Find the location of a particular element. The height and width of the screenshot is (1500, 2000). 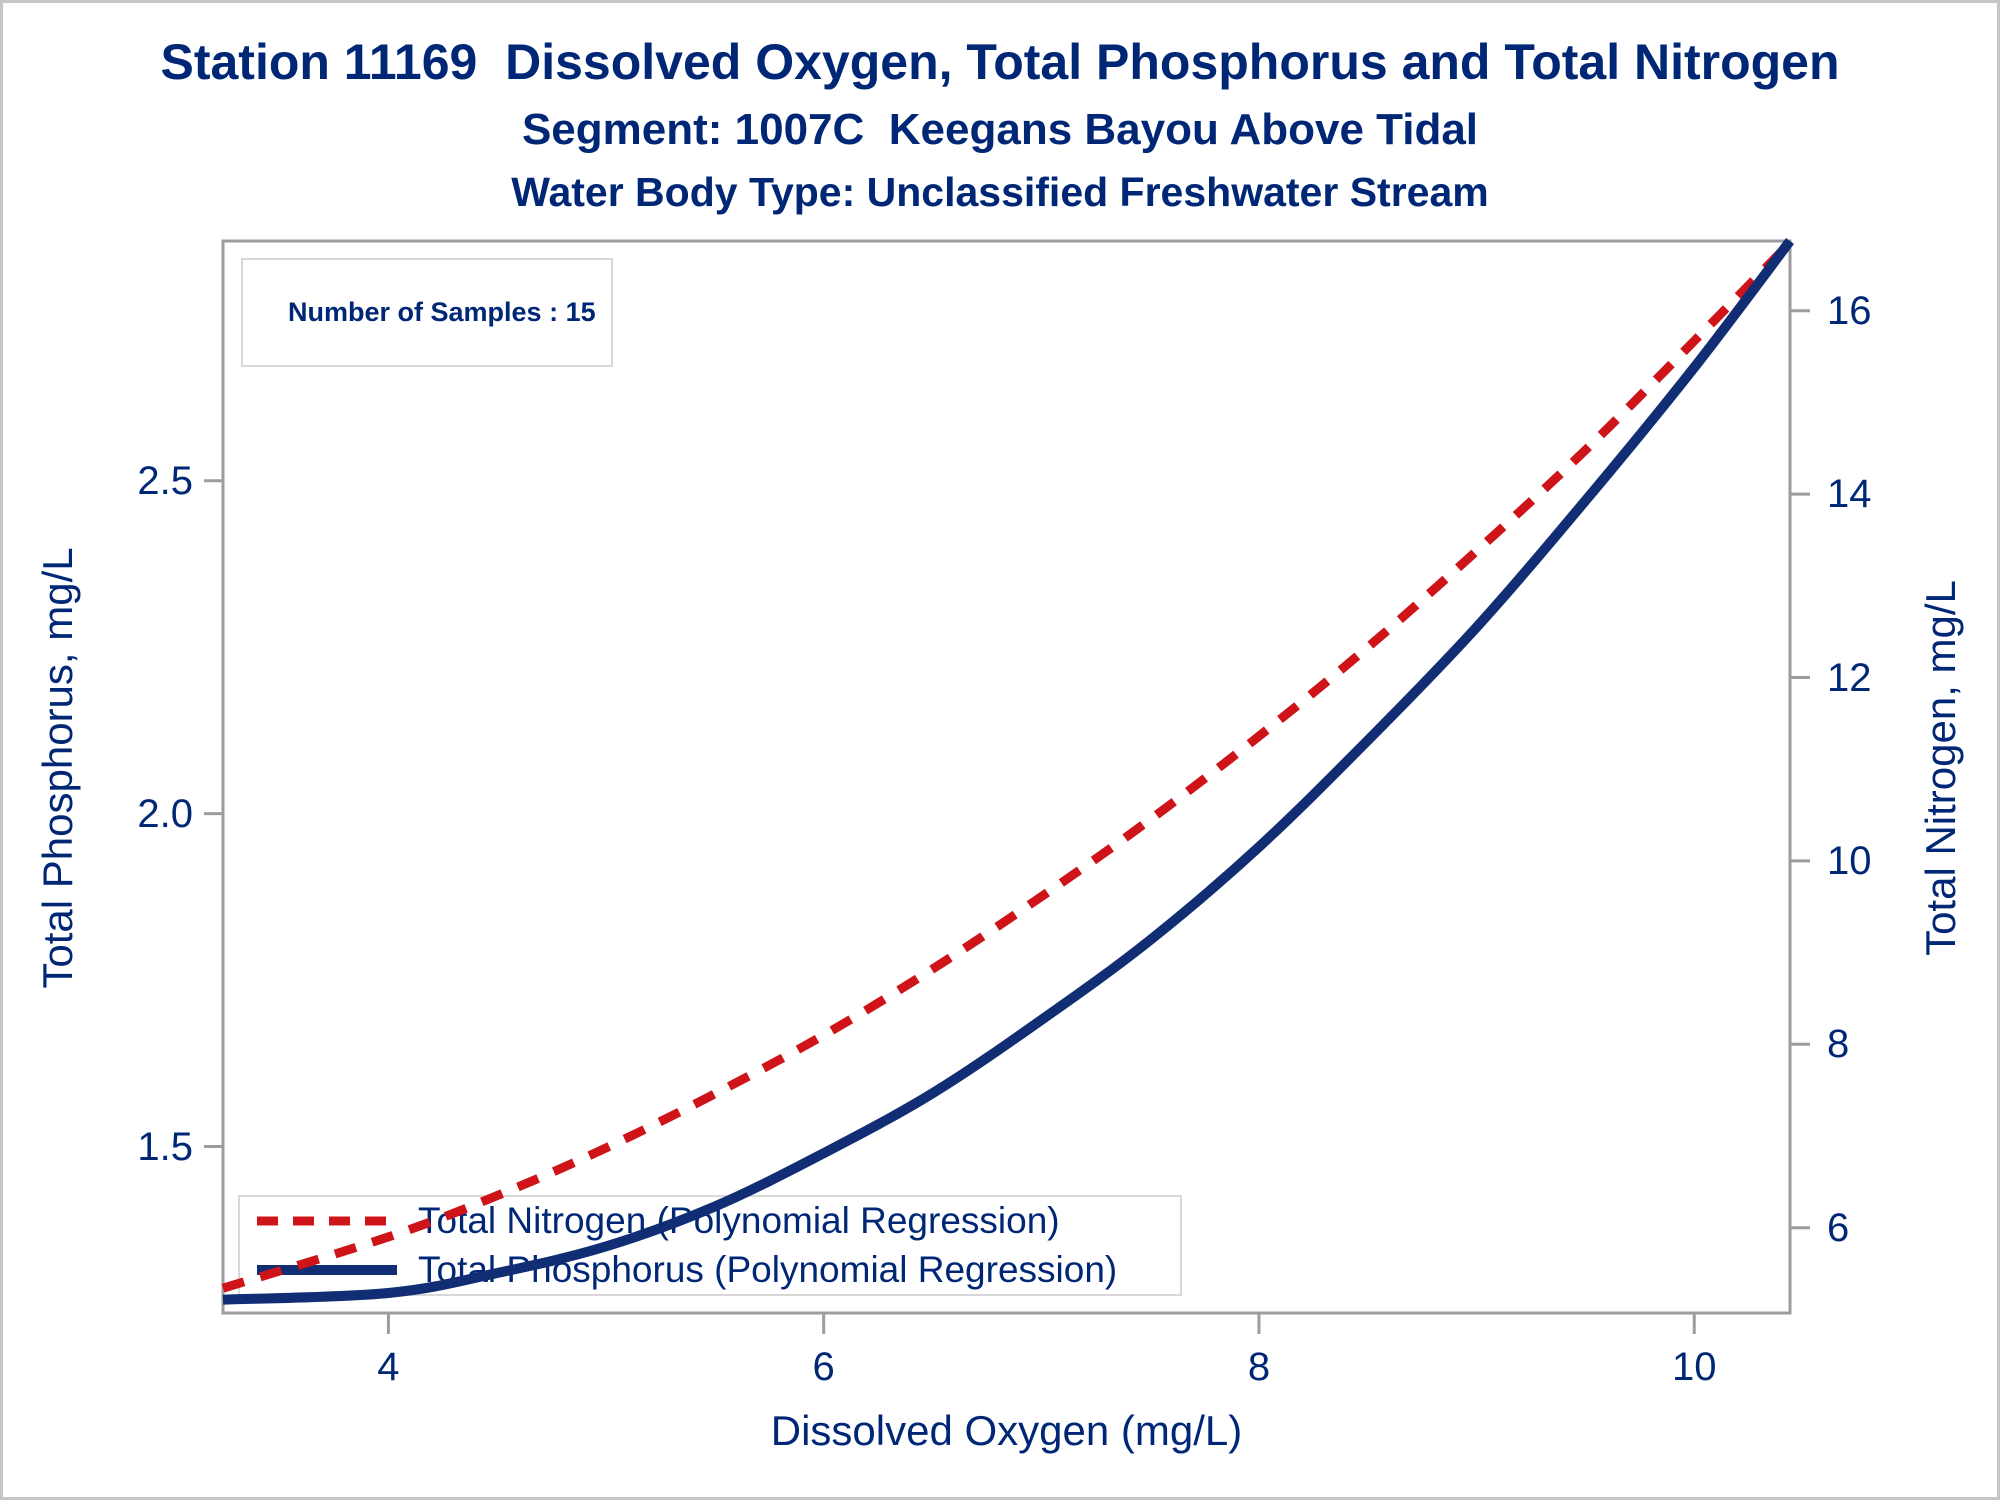

legend-label-phosphorus: Total Phosphorus (Polynomial Regression) is located at coordinates (768, 1269).